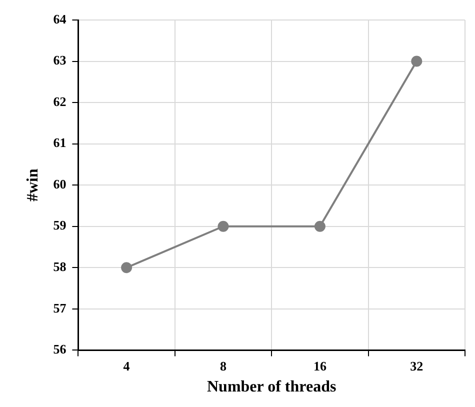 The width and height of the screenshot is (475, 407). What do you see at coordinates (59, 101) in the screenshot?
I see `y-tick-label: 62` at bounding box center [59, 101].